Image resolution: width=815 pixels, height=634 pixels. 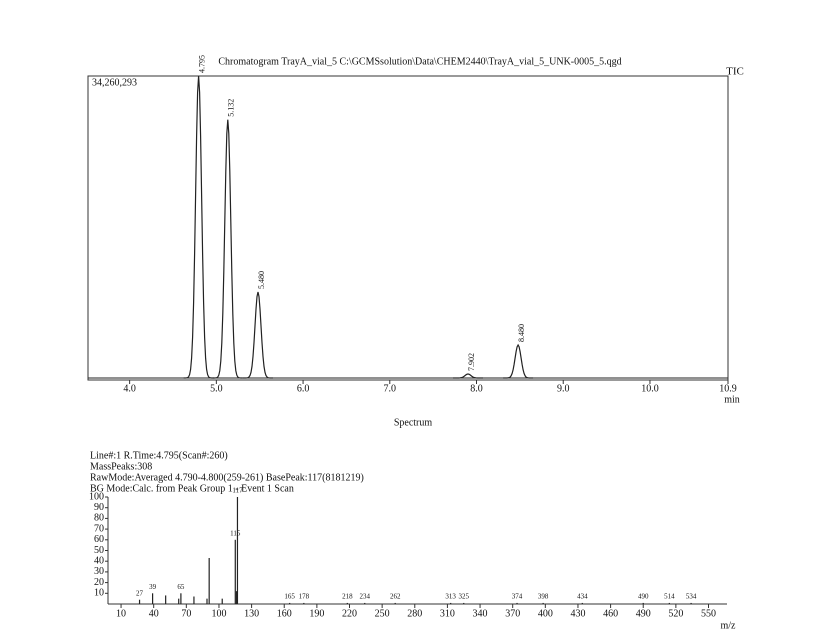 What do you see at coordinates (471, 362) in the screenshot?
I see `peak-label: 7.902` at bounding box center [471, 362].